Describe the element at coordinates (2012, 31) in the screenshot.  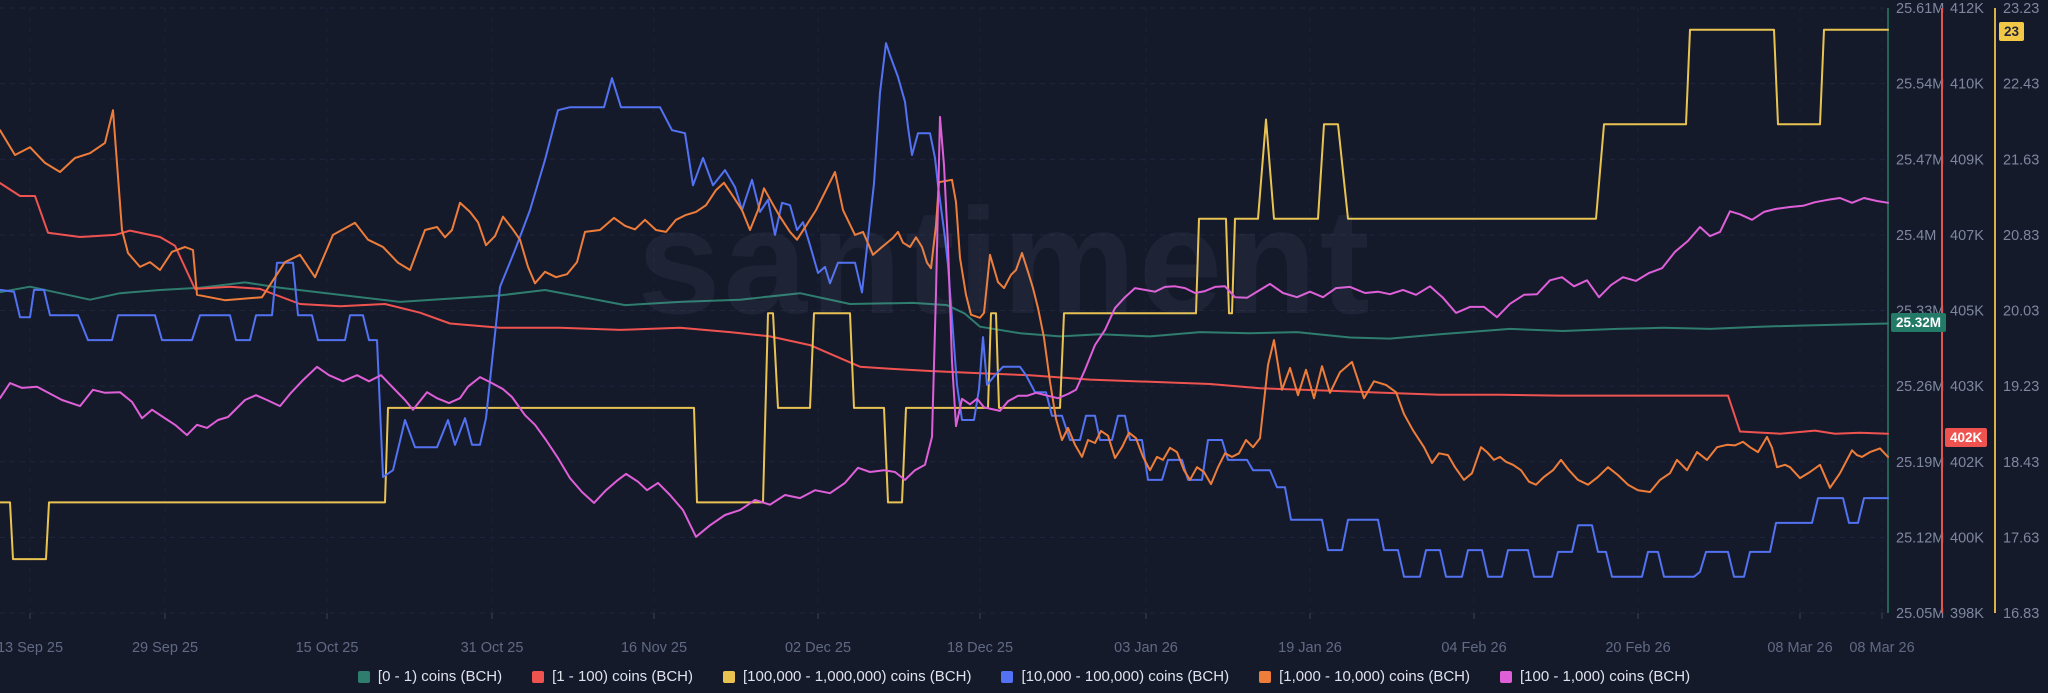
I see `yellow-last-value-badge: 23` at that location.